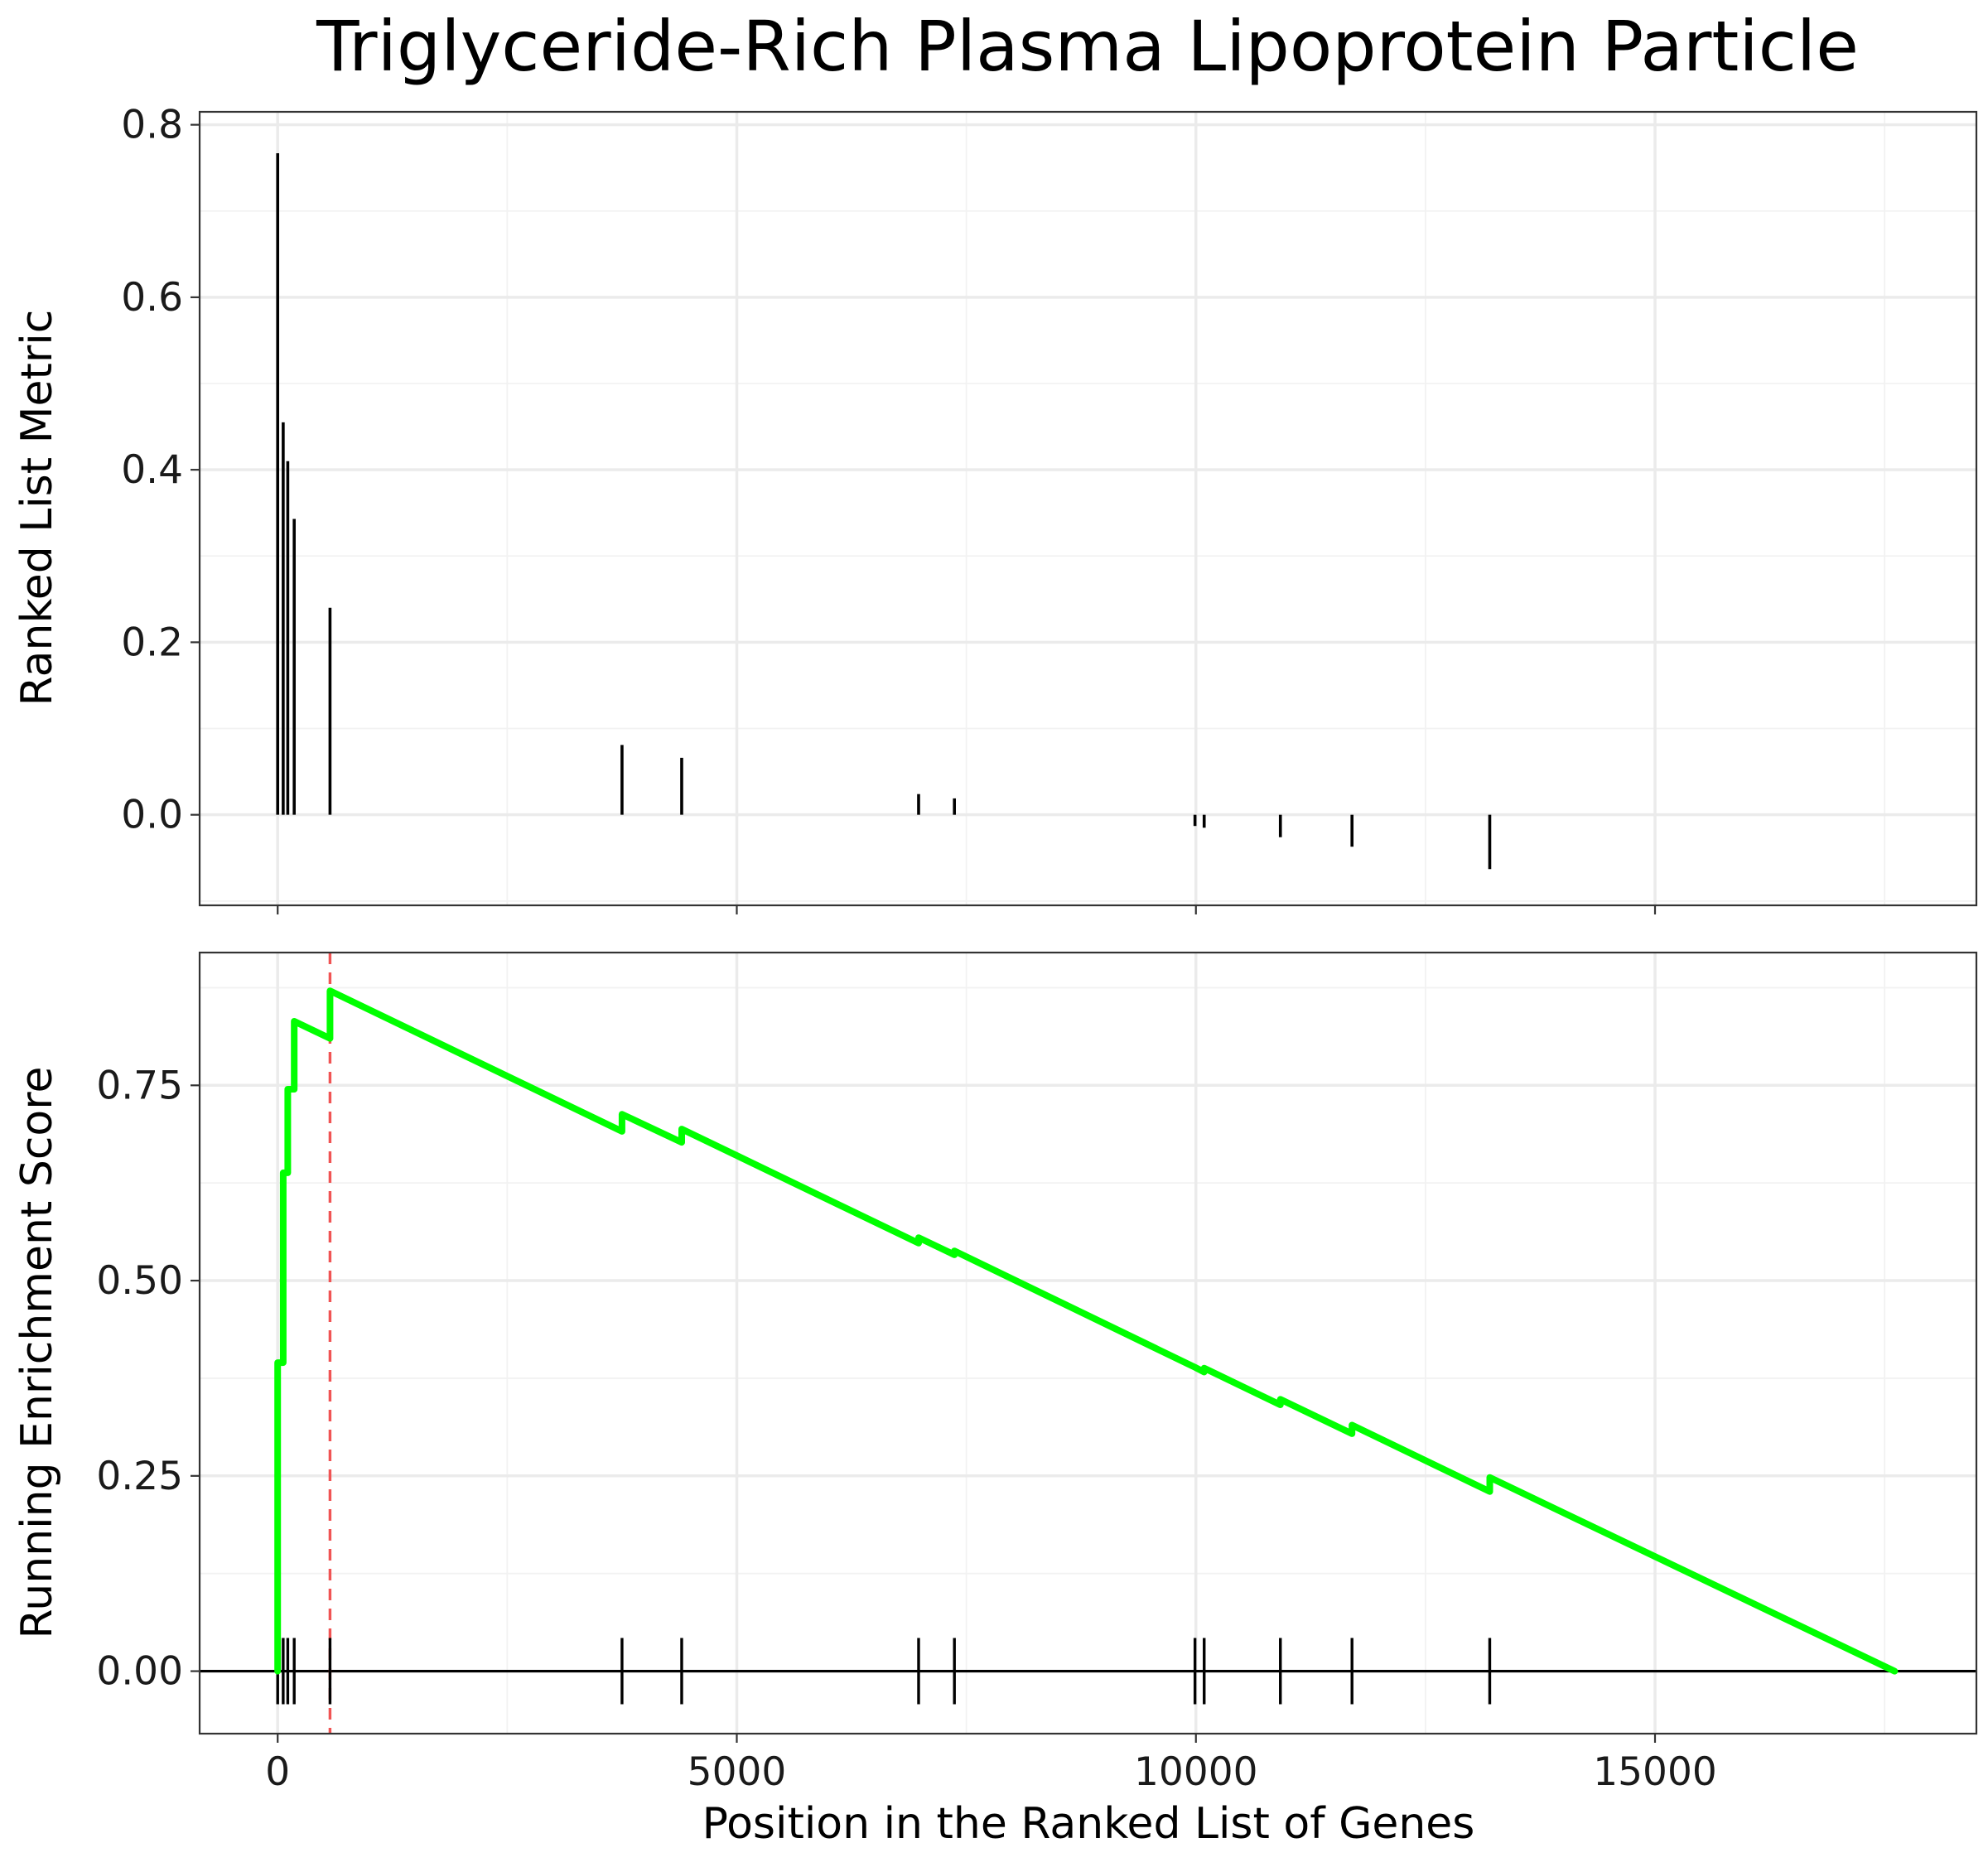  What do you see at coordinates (737, 1772) in the screenshot?
I see `es-x-tick-label: 5000` at bounding box center [737, 1772].